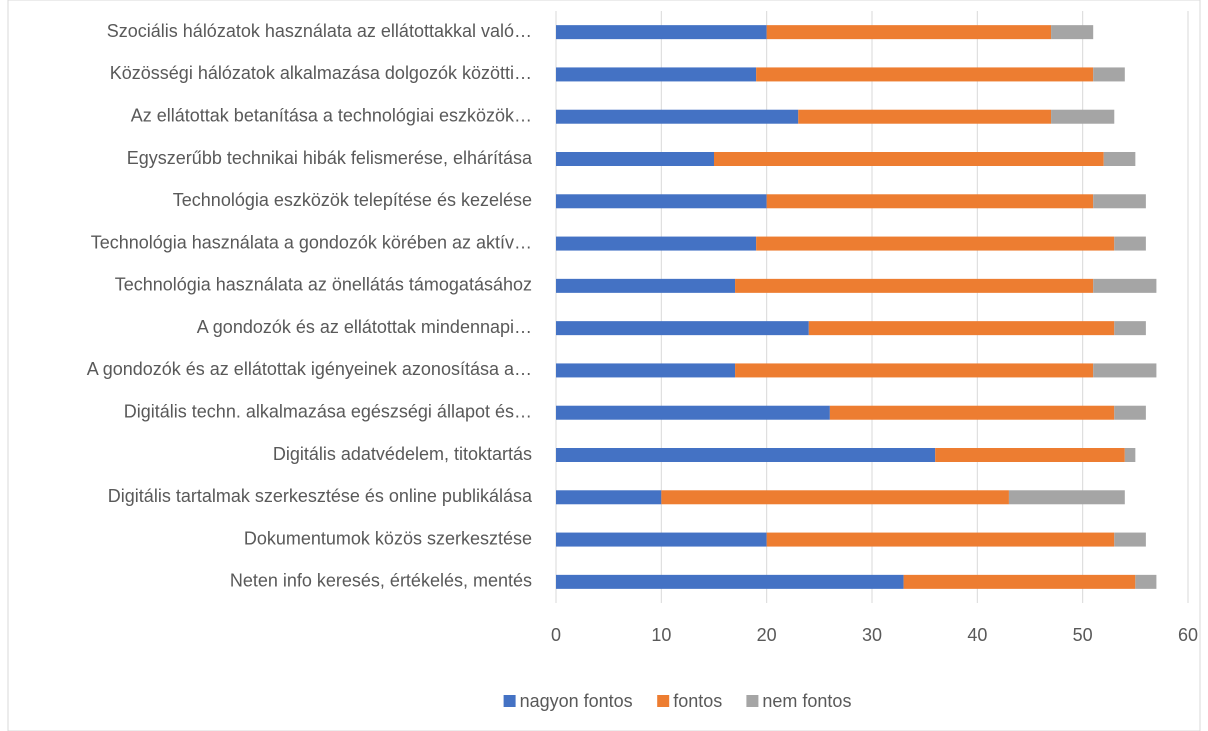 The width and height of the screenshot is (1208, 731). I want to click on y-tick-label: Dokumentumok közös szerkesztése, so click(388, 538).